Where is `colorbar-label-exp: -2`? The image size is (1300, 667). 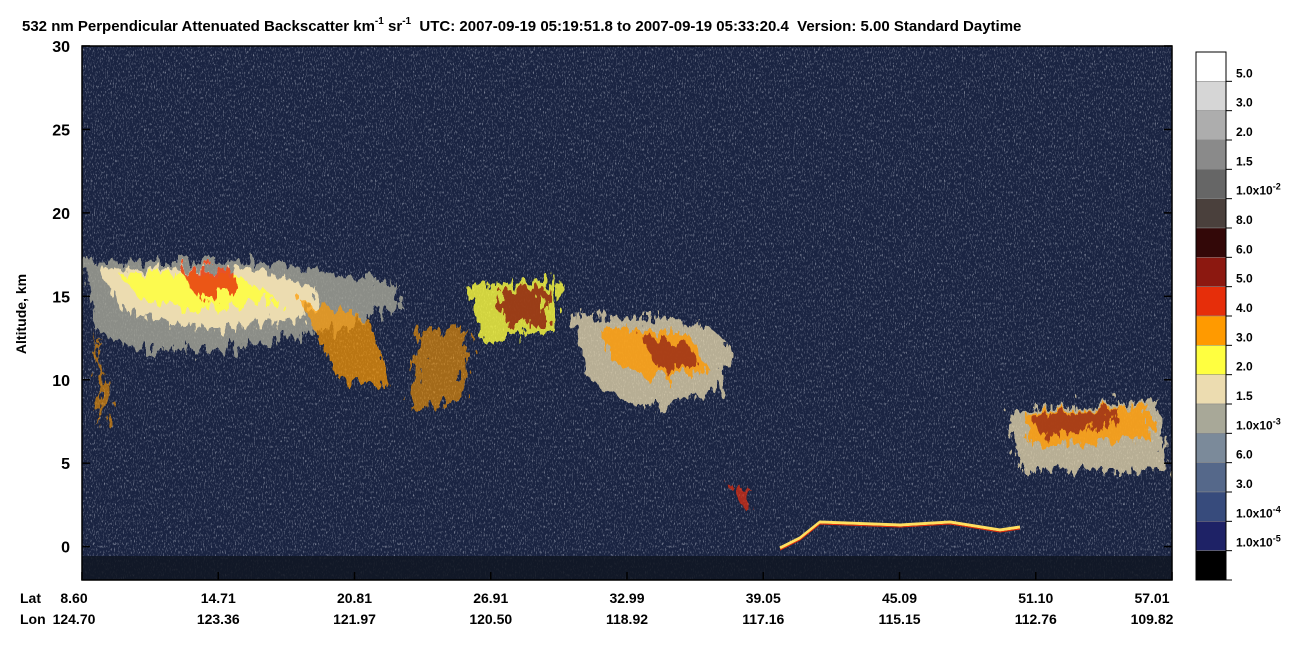
colorbar-label-exp: -2 is located at coordinates (1277, 187).